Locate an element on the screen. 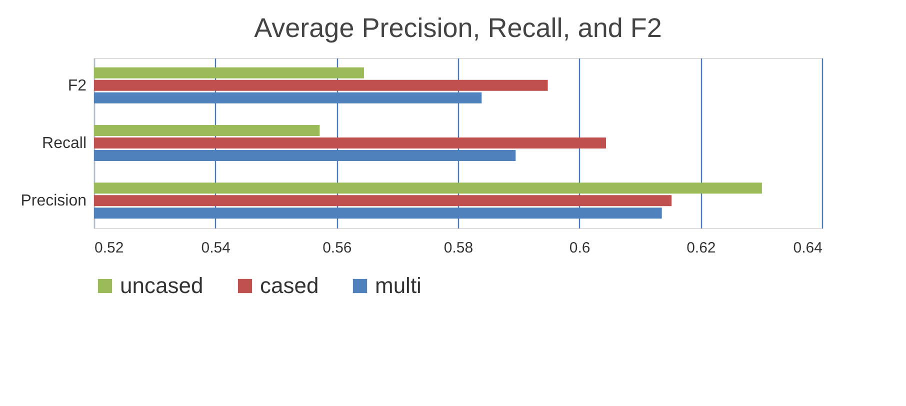 This screenshot has width=906, height=406. legend-label: cased is located at coordinates (289, 285).